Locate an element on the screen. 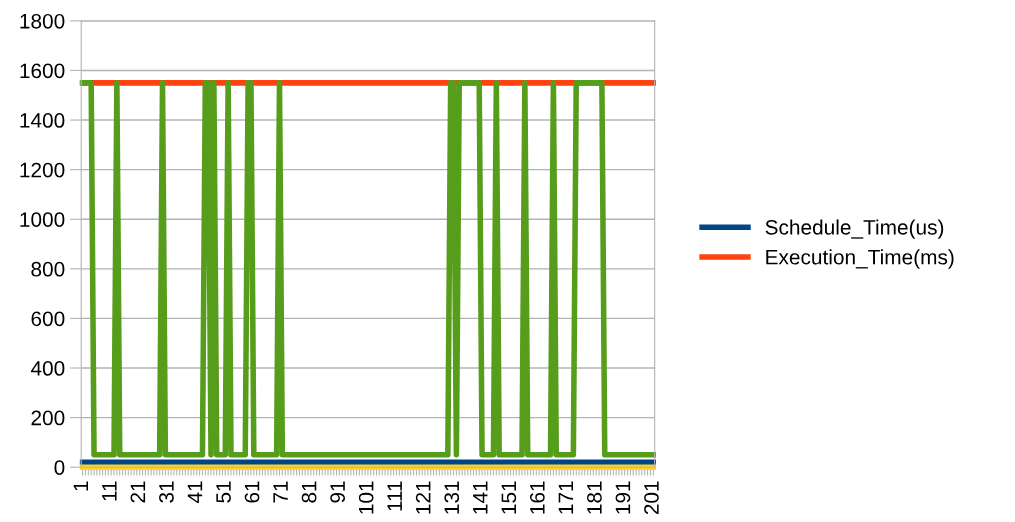  x-tick-label: 121 is located at coordinates (423, 497).